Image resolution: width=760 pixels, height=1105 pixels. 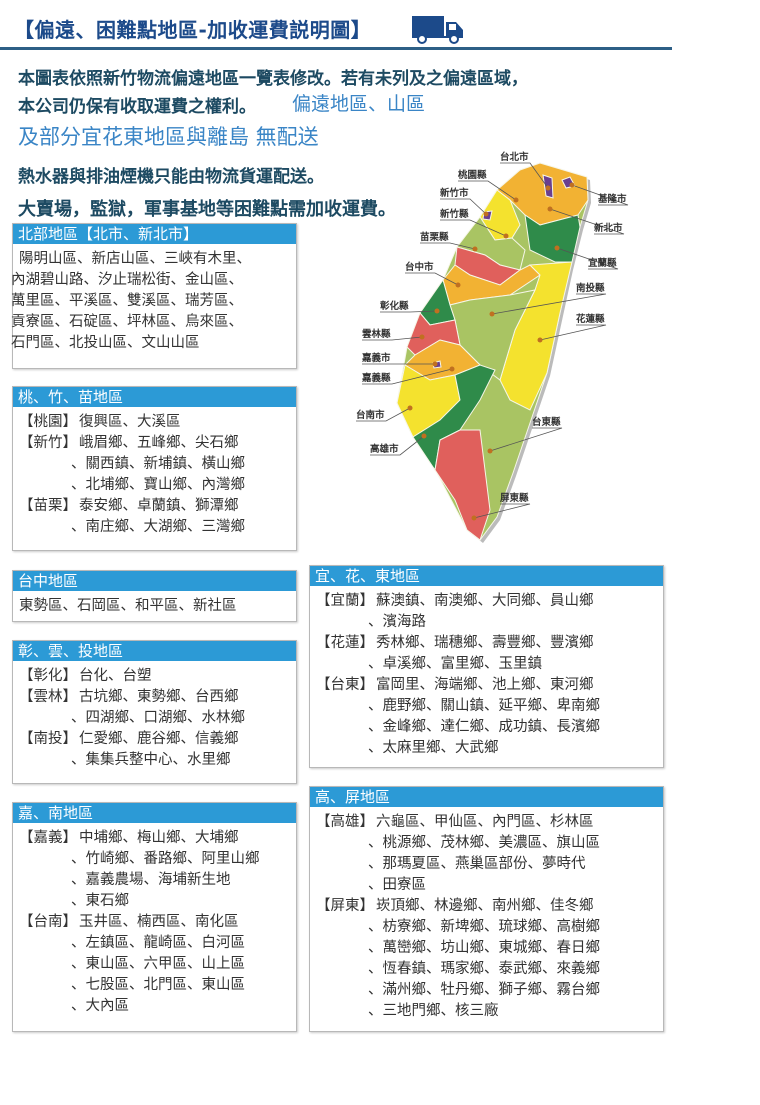 What do you see at coordinates (477, 864) in the screenshot?
I see `area-text: 、那瑪夏區、燕巢區部份、夢時代` at bounding box center [477, 864].